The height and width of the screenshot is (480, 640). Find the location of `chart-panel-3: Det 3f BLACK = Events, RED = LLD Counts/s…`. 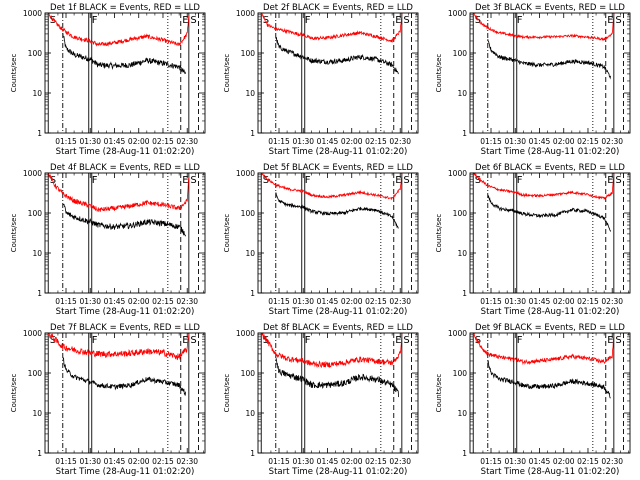

chart-panel-3: Det 3f BLACK = Events, RED = LLD Counts/s… is located at coordinates (533, 80).